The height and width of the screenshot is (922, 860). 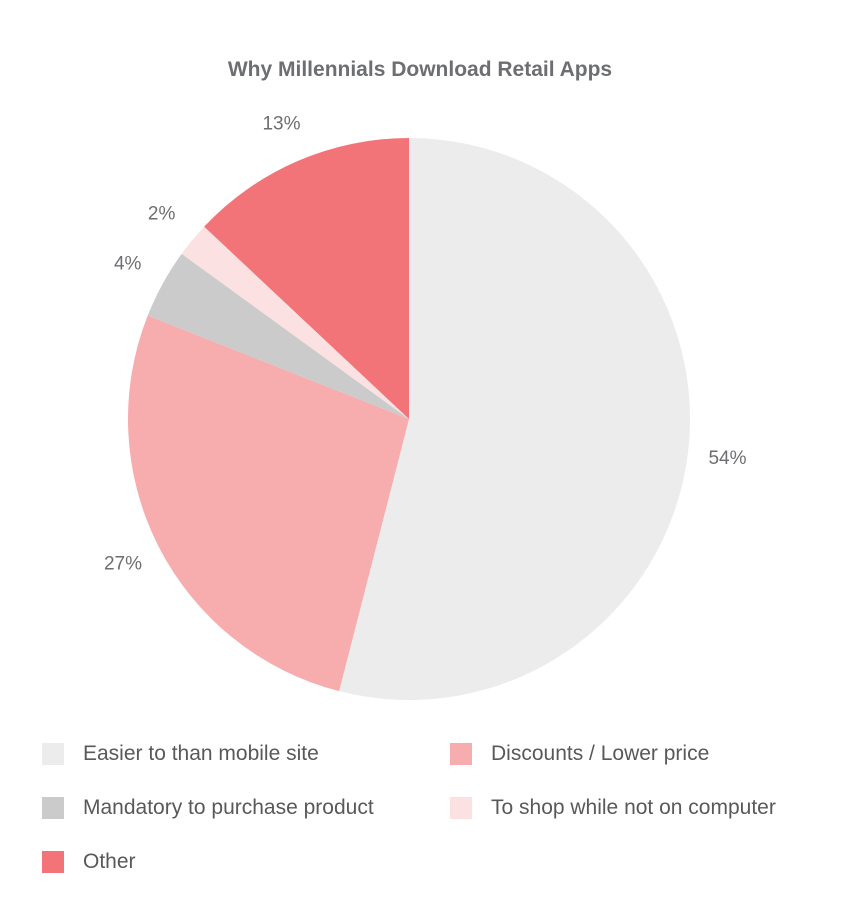 What do you see at coordinates (268, 503) in the screenshot?
I see `pie-slice-discounts` at bounding box center [268, 503].